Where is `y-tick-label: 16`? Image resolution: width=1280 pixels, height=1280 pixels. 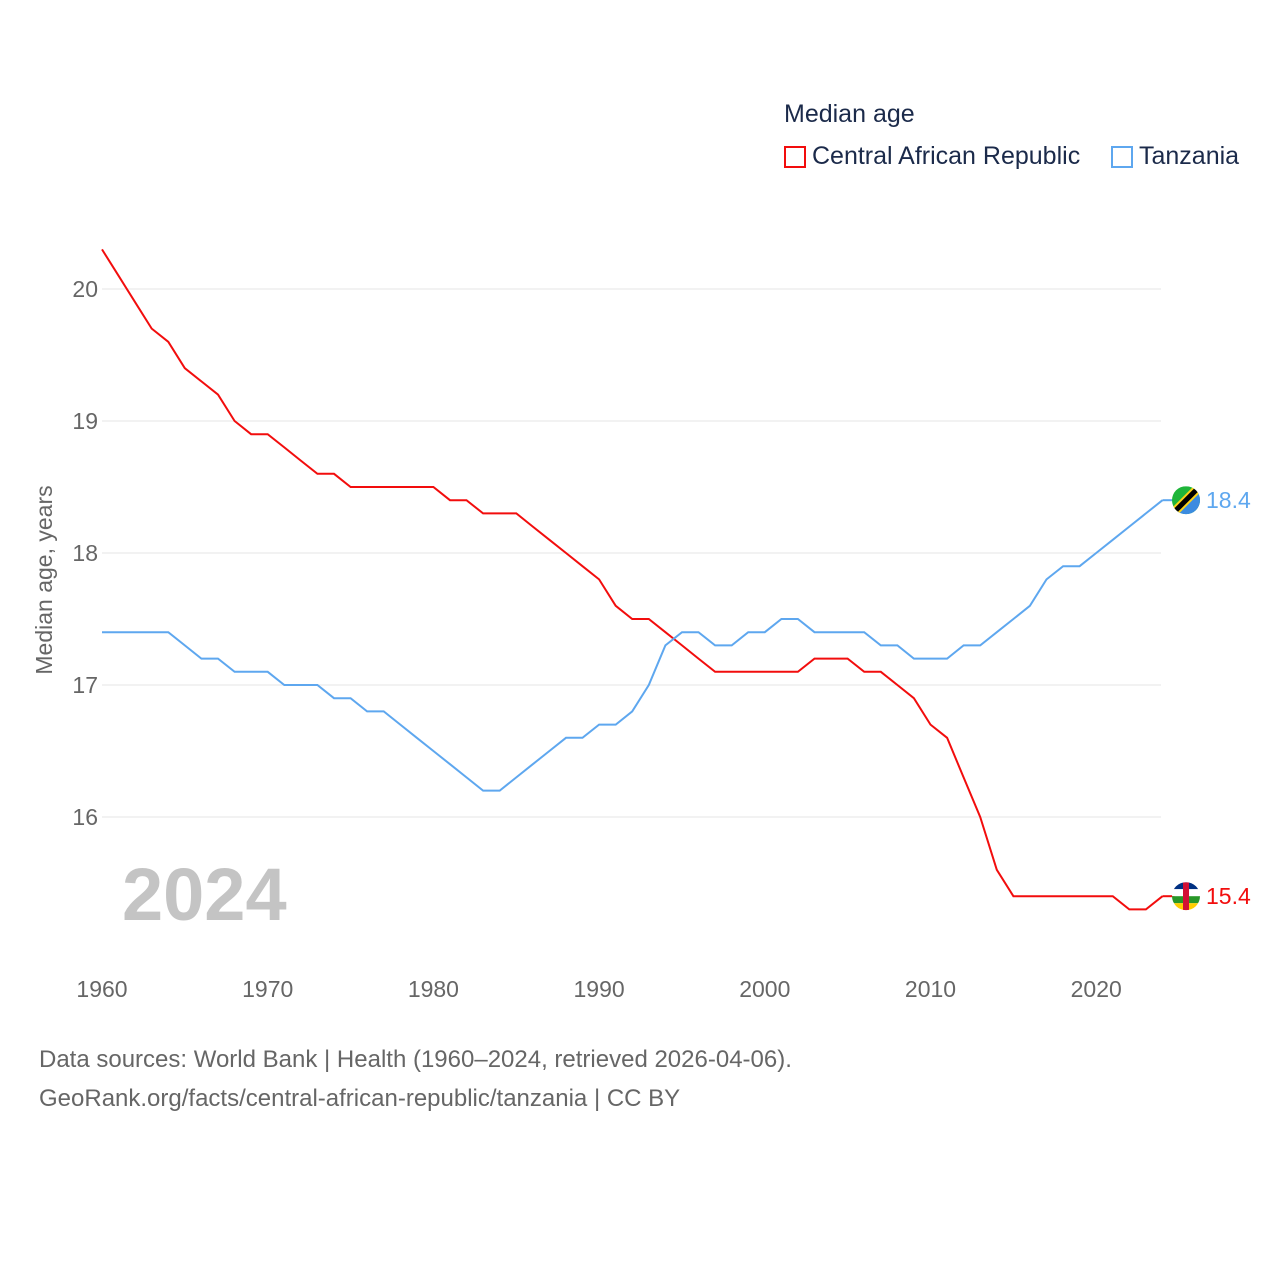 y-tick-label: 16 is located at coordinates (85, 817).